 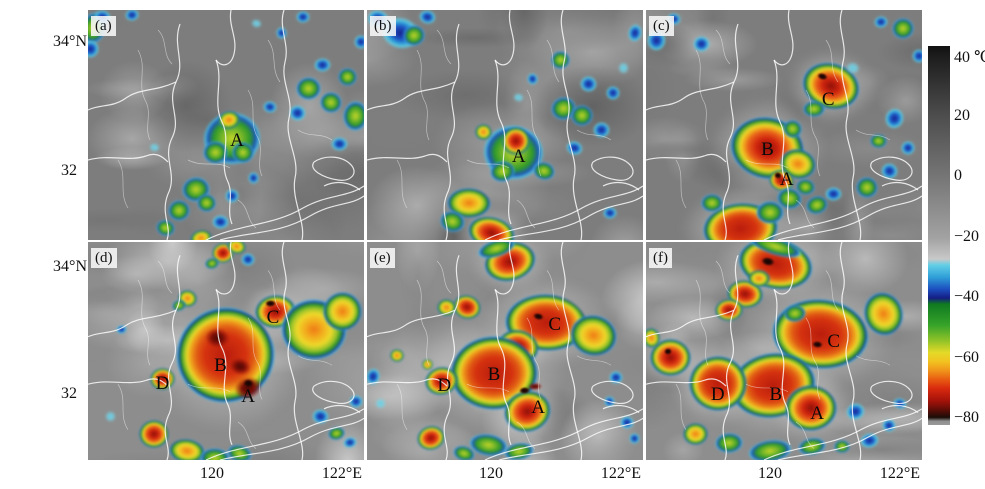 What do you see at coordinates (967, 296) in the screenshot?
I see `colorbar-tick-neg40: −40` at bounding box center [967, 296].